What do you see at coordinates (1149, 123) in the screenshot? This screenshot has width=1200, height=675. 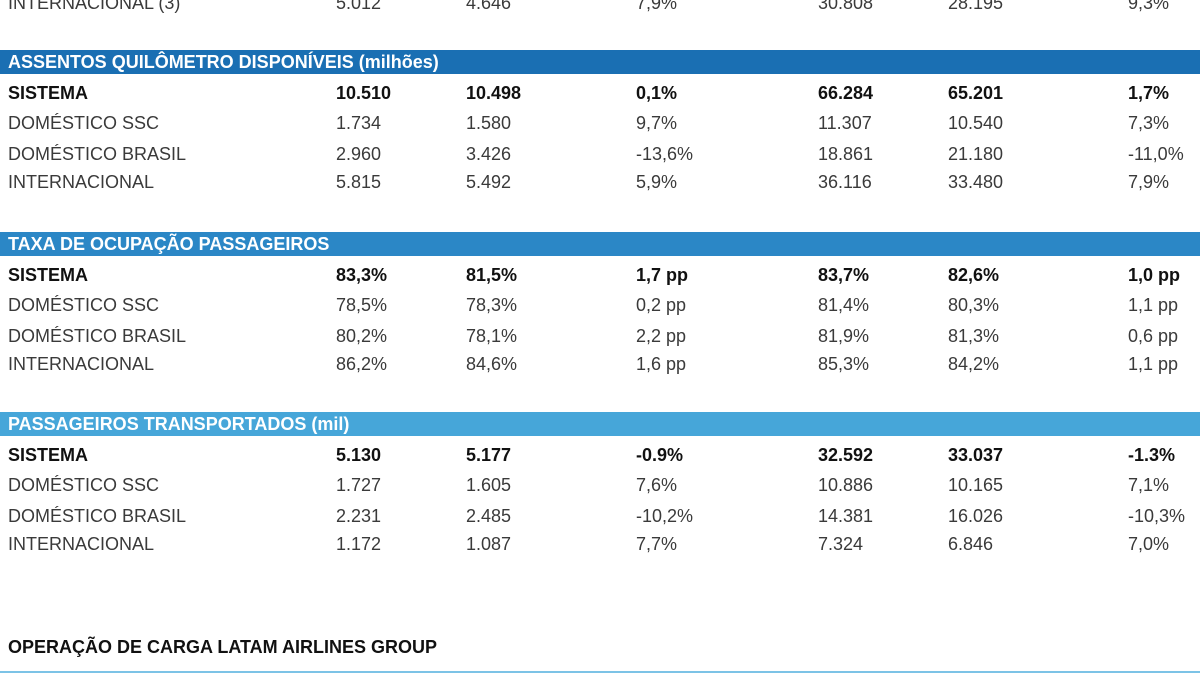 I see `cell: 7,3%` at bounding box center [1149, 123].